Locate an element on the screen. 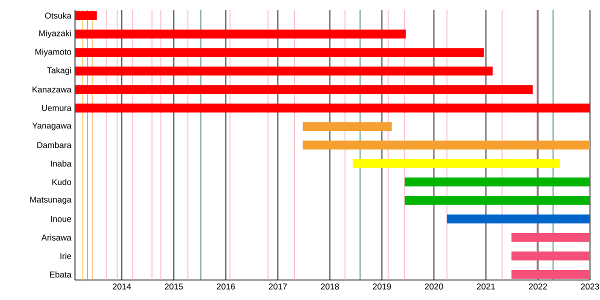 The image size is (600, 300). x-tick-label: 2014 is located at coordinates (121, 287).